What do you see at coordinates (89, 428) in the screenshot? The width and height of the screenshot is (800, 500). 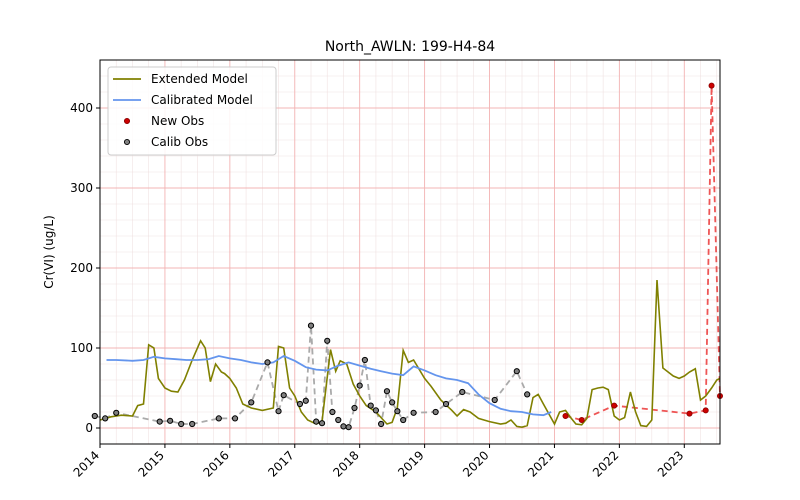 I see `y-tick-label: 0` at bounding box center [89, 428].